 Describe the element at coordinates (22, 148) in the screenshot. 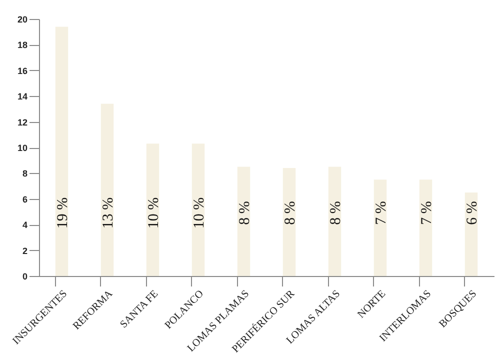

I see `y-tick-label: 10` at that location.